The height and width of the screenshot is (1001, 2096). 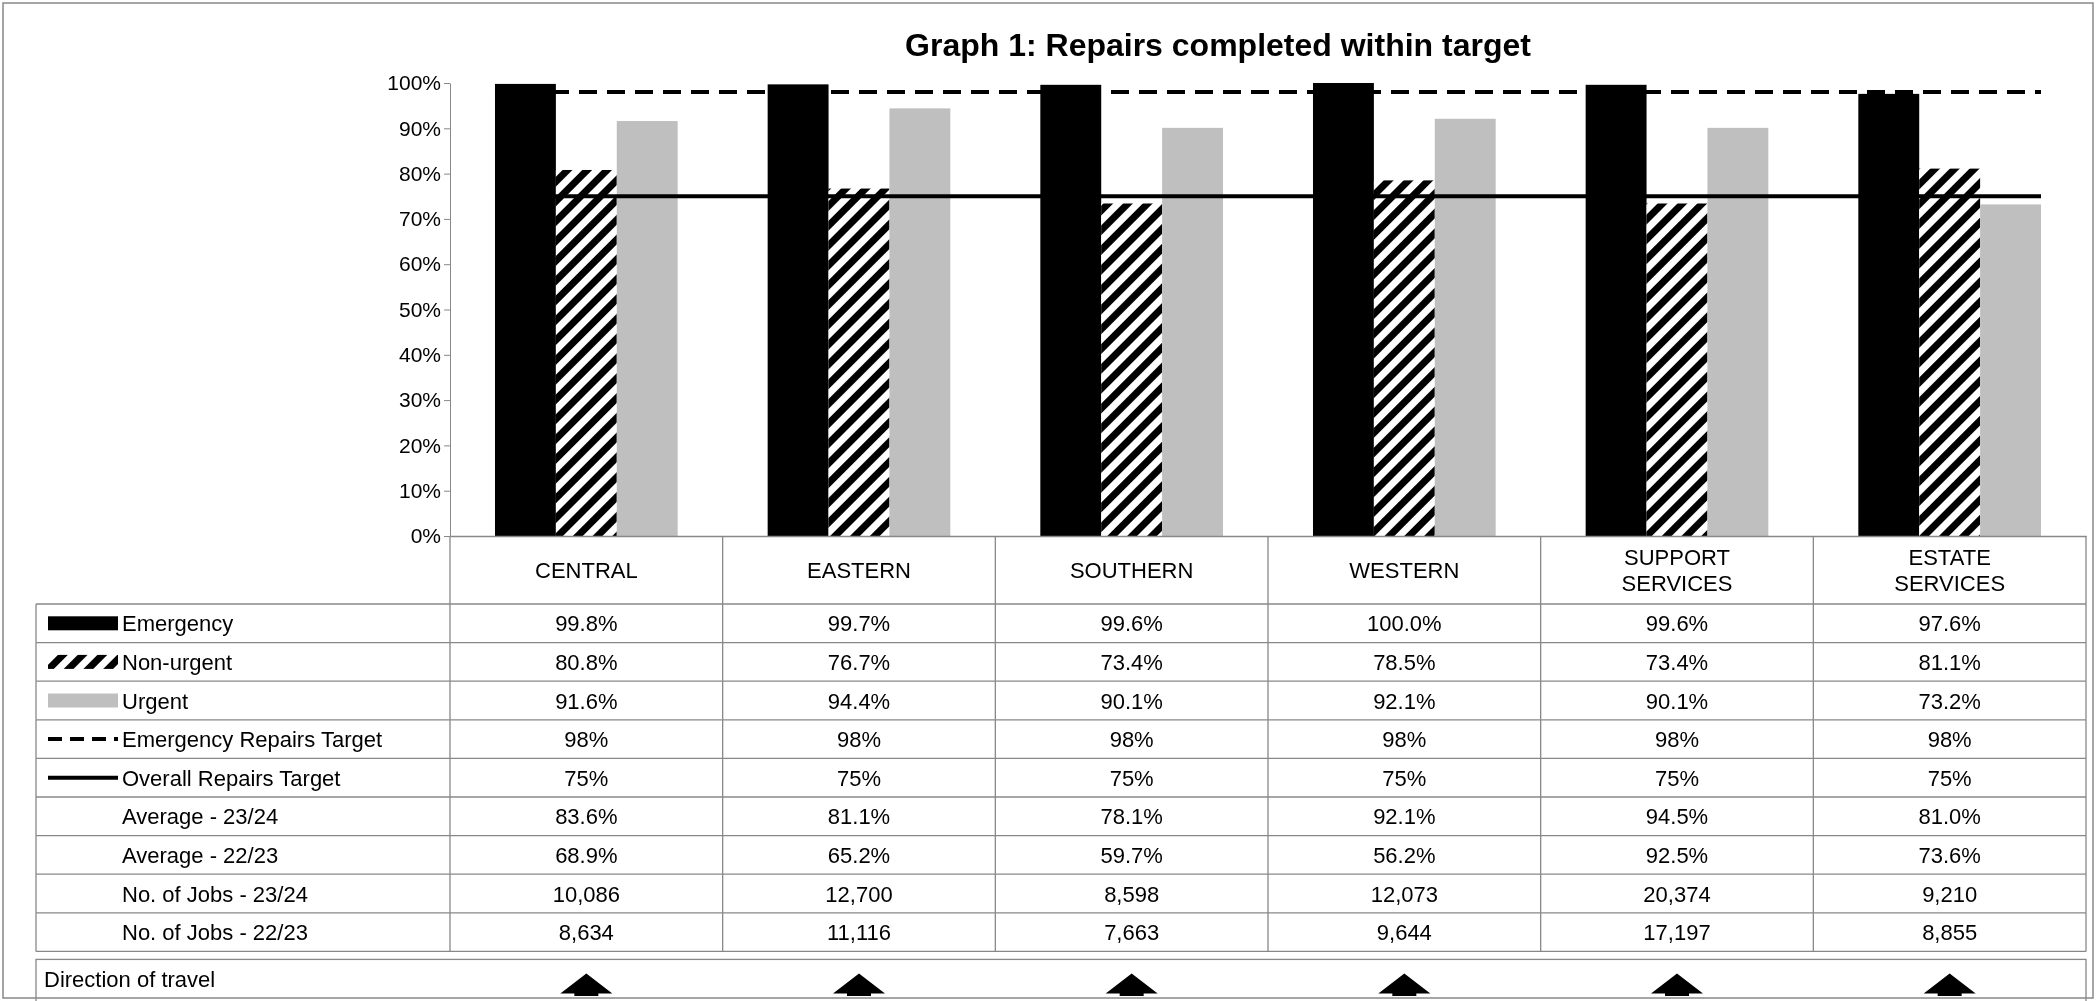 I want to click on text: 81.0%, so click(x=1949, y=817).